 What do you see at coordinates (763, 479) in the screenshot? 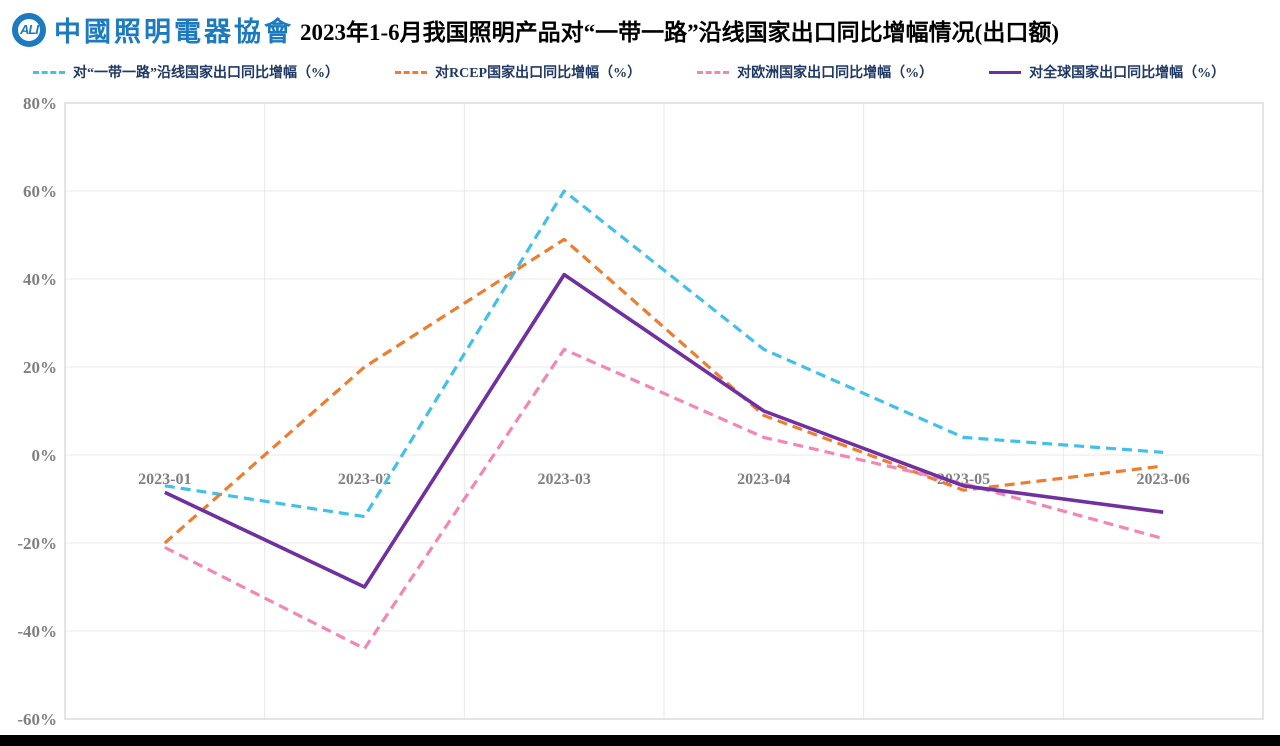
I see `svg-text: 2023-04` at bounding box center [763, 479].